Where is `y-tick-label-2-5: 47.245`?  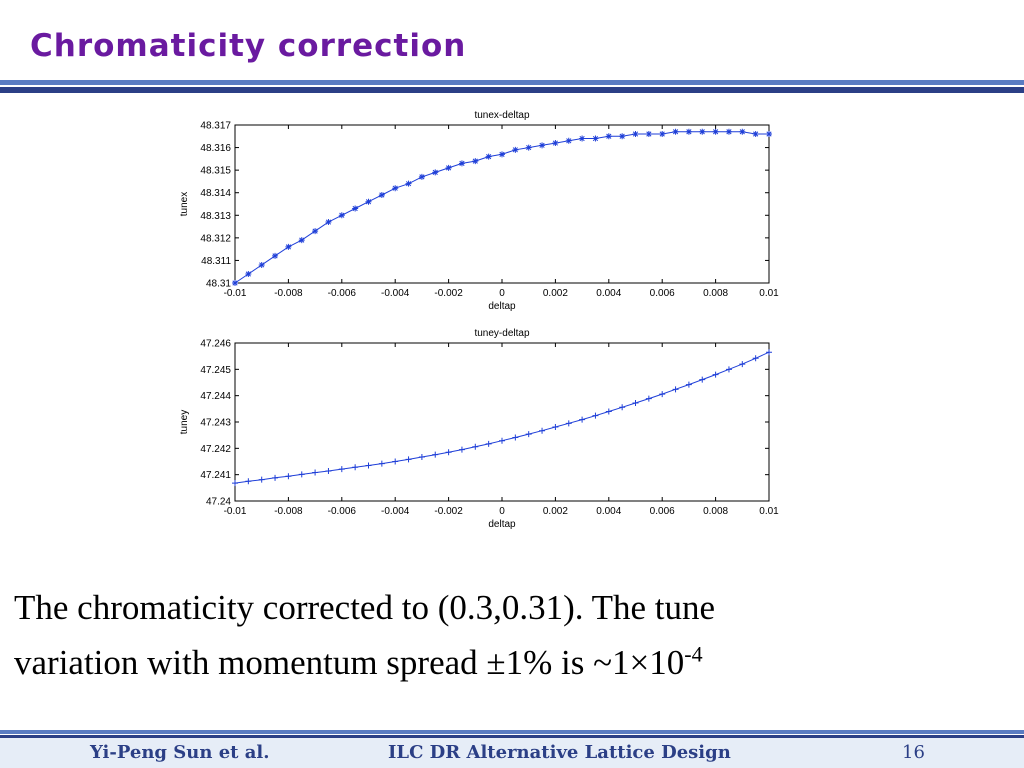 y-tick-label-2-5: 47.245 is located at coordinates (215, 370).